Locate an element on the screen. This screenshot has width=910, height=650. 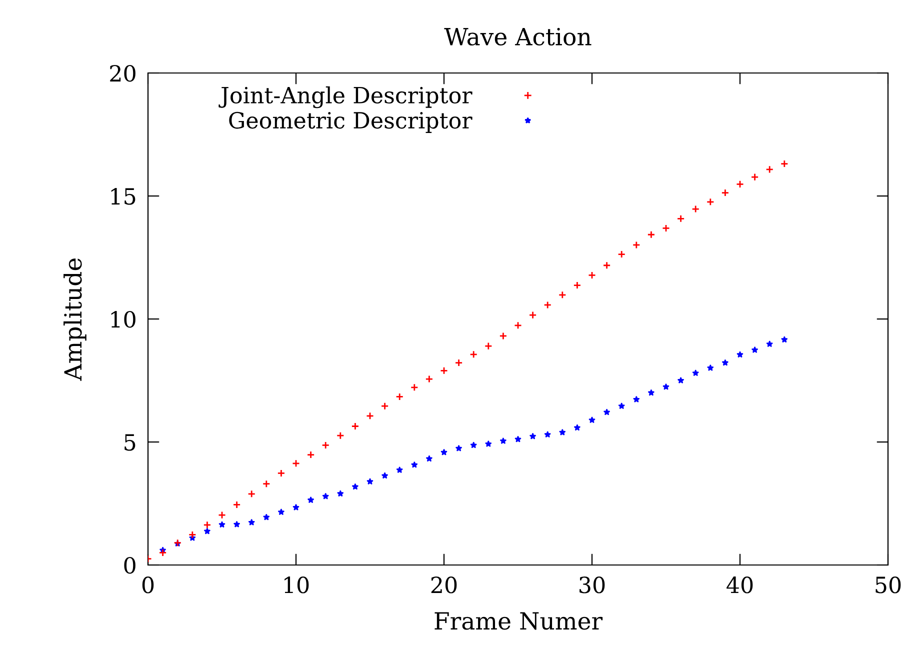
x-tick-label: 10 is located at coordinates (296, 585).